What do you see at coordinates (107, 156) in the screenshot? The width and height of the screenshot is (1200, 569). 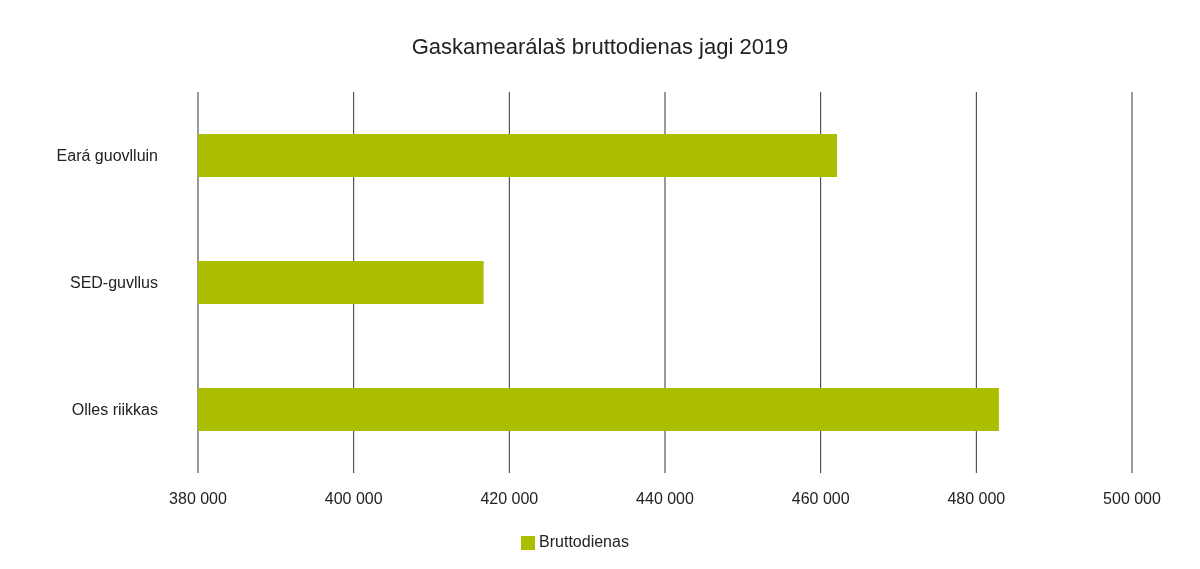 I see `y-tick-label: Eará guovlluin` at bounding box center [107, 156].